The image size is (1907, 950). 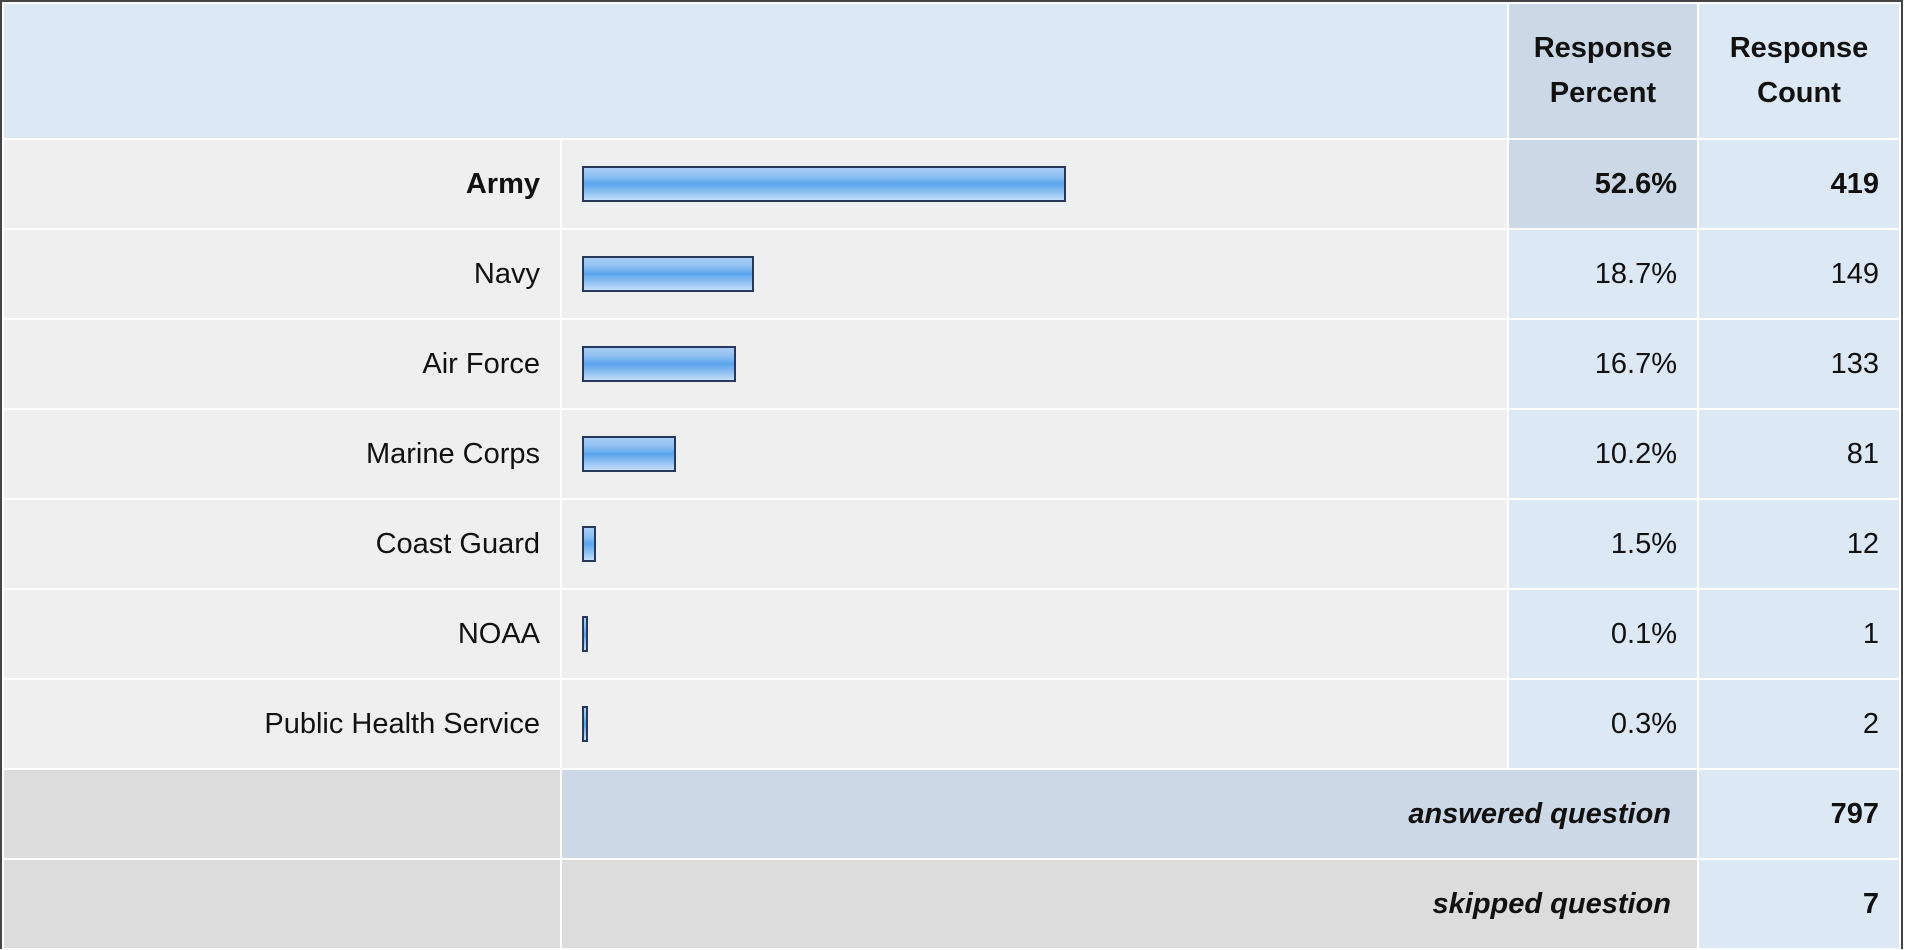 I want to click on table-header-row: Response Percent Response Count, so click(x=951, y=71).